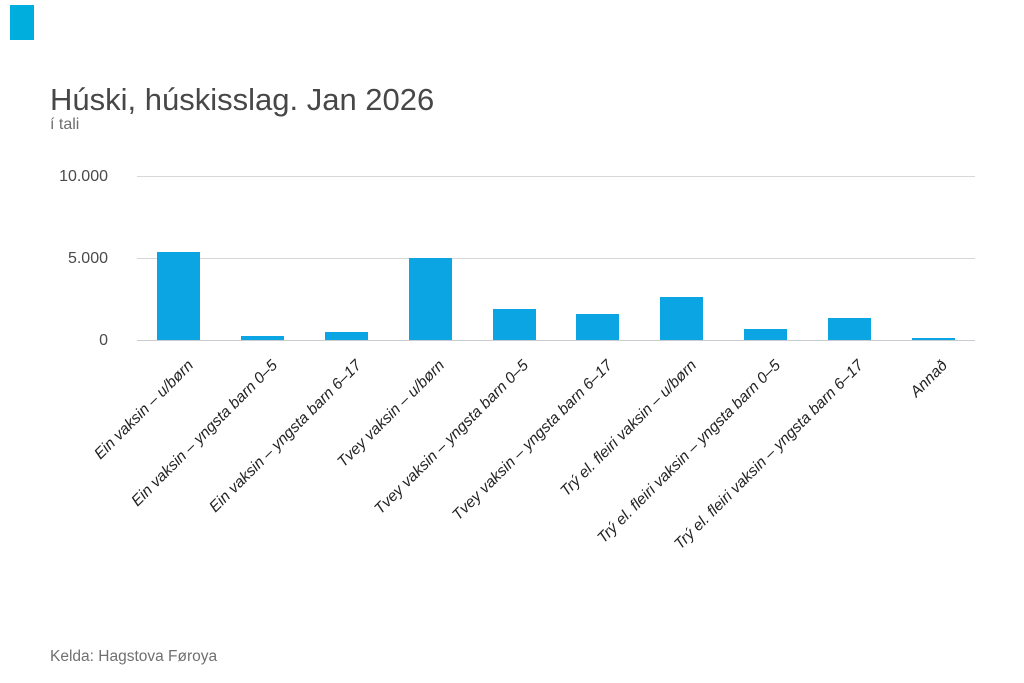 The width and height of the screenshot is (1024, 683). I want to click on hagstova-logo-square, so click(22, 22).